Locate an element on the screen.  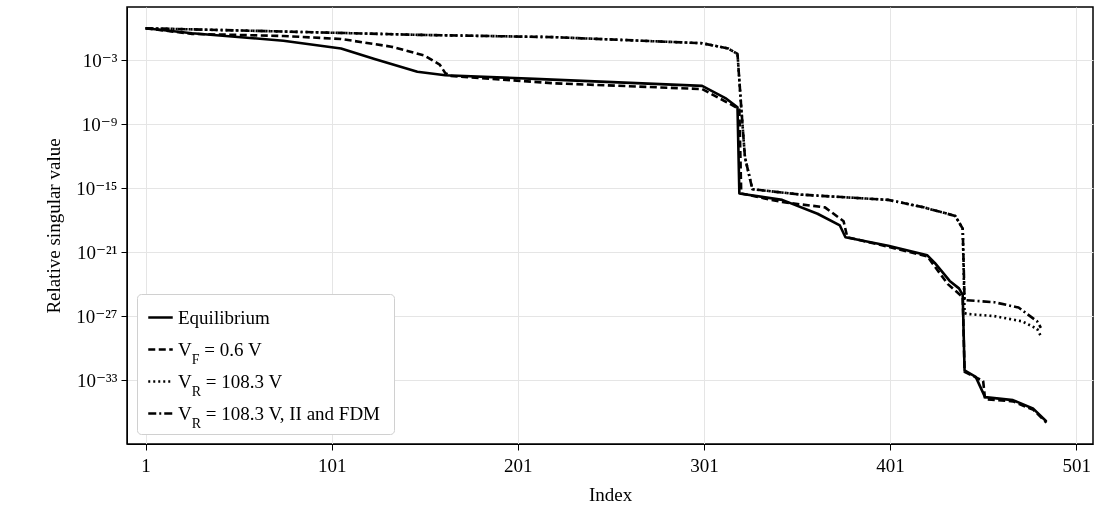
x-tick-label: 101 is located at coordinates (332, 465).